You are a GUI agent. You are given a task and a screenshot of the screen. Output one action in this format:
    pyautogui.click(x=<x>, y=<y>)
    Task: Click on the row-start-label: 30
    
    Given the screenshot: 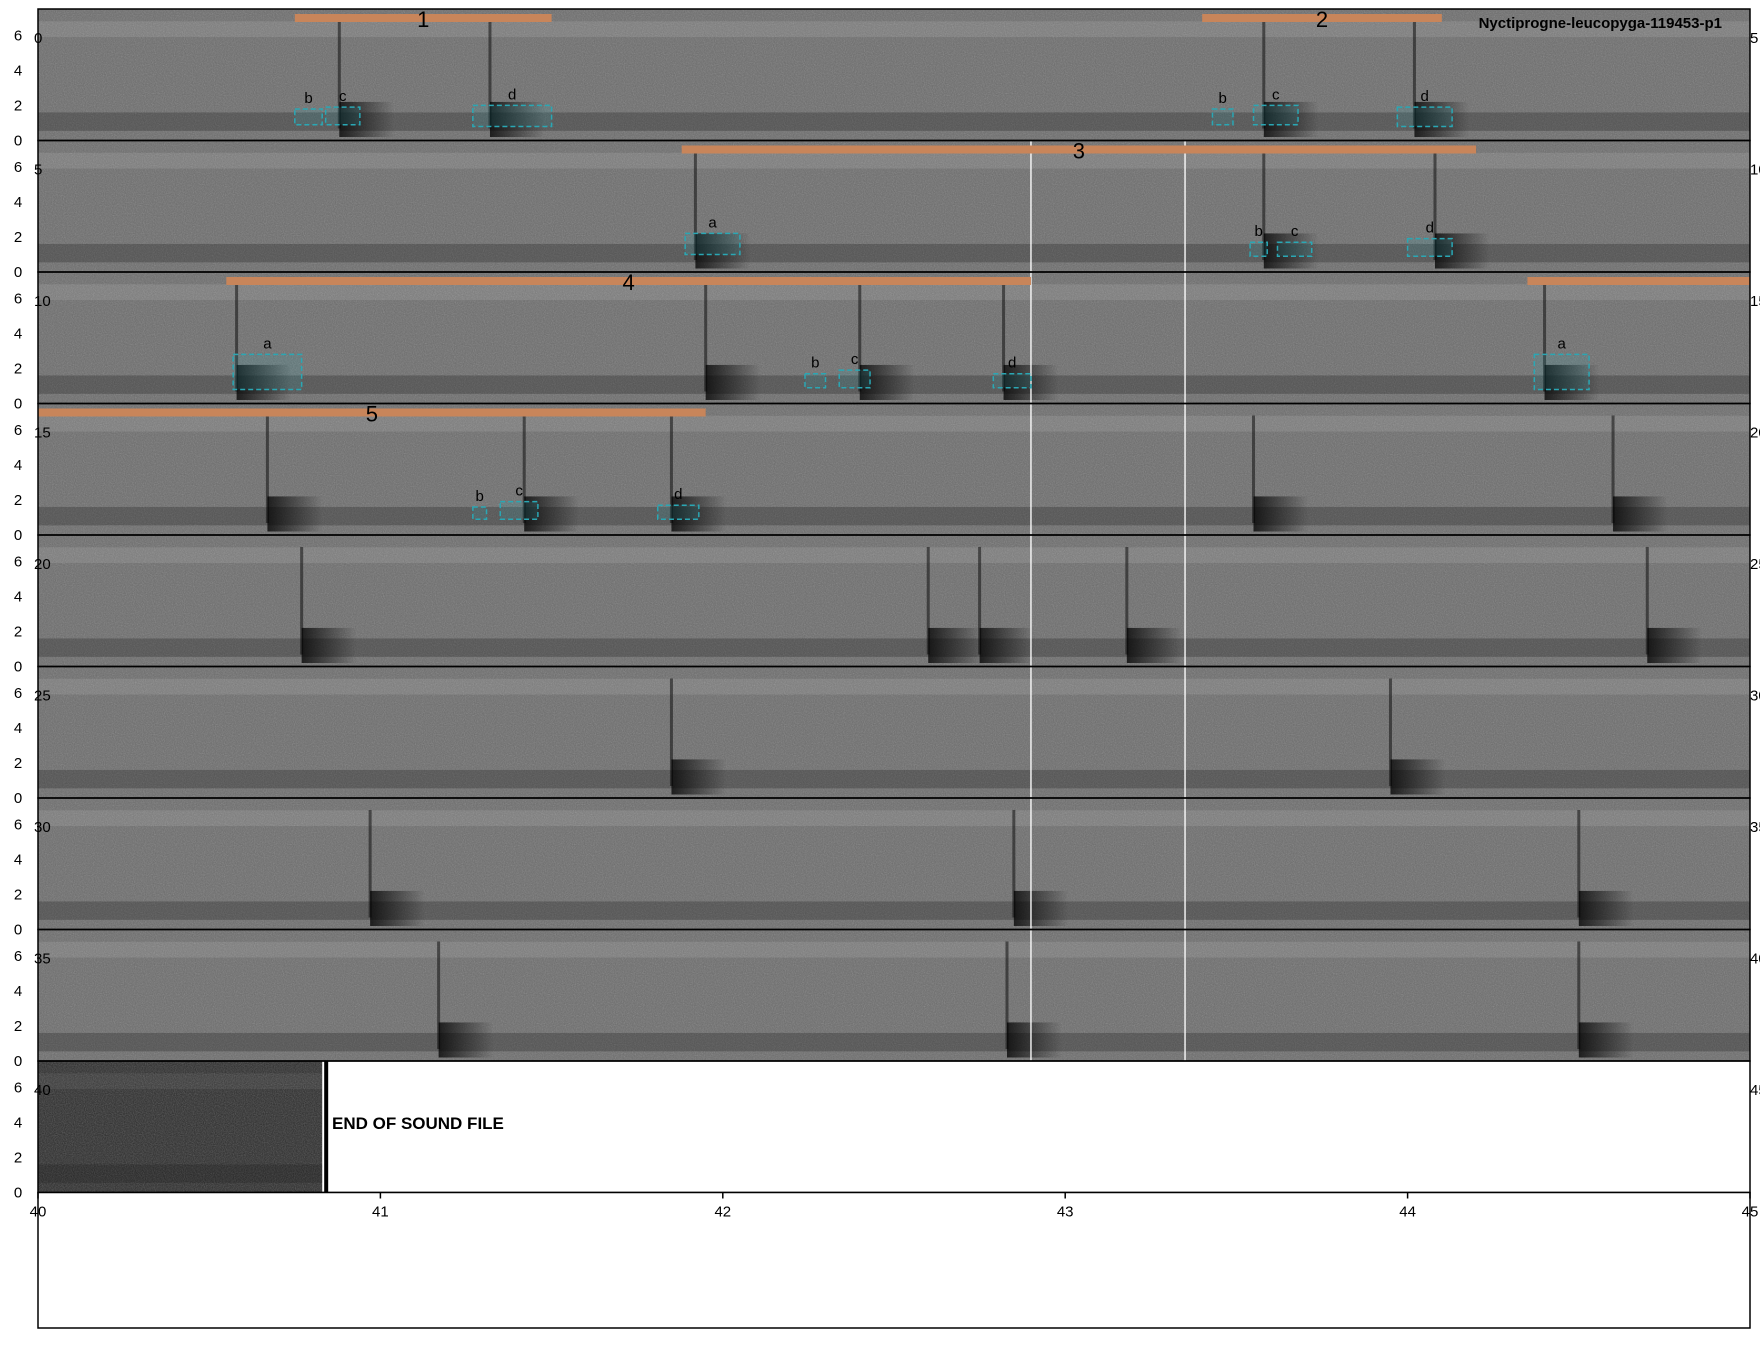 What is the action you would take?
    pyautogui.click(x=42, y=827)
    